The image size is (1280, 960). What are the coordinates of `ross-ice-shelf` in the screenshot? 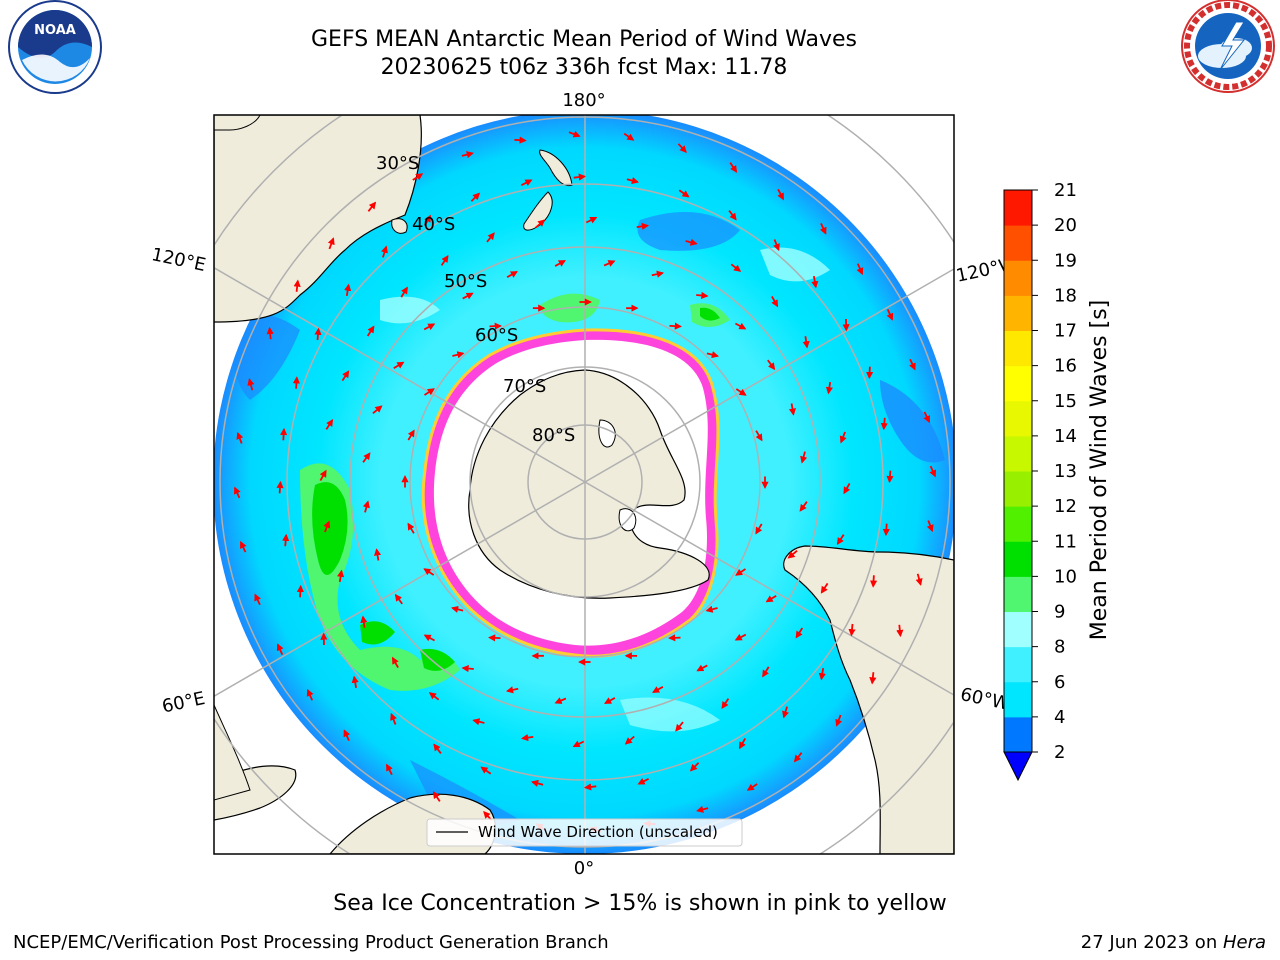 It's located at (607, 433).